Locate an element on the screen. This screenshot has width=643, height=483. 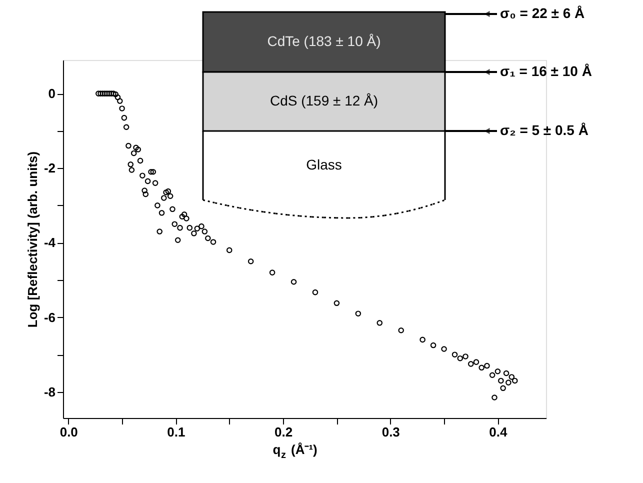
x-tick-label: 0.4 is located at coordinates (498, 432).